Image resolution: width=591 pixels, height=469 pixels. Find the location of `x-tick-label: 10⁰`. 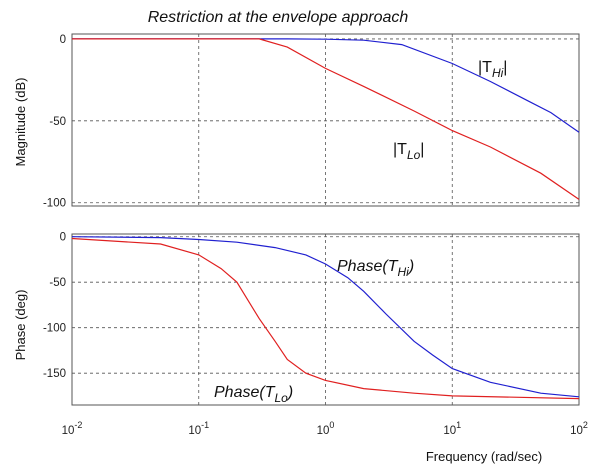

x-tick-label: 10⁰ is located at coordinates (326, 428).